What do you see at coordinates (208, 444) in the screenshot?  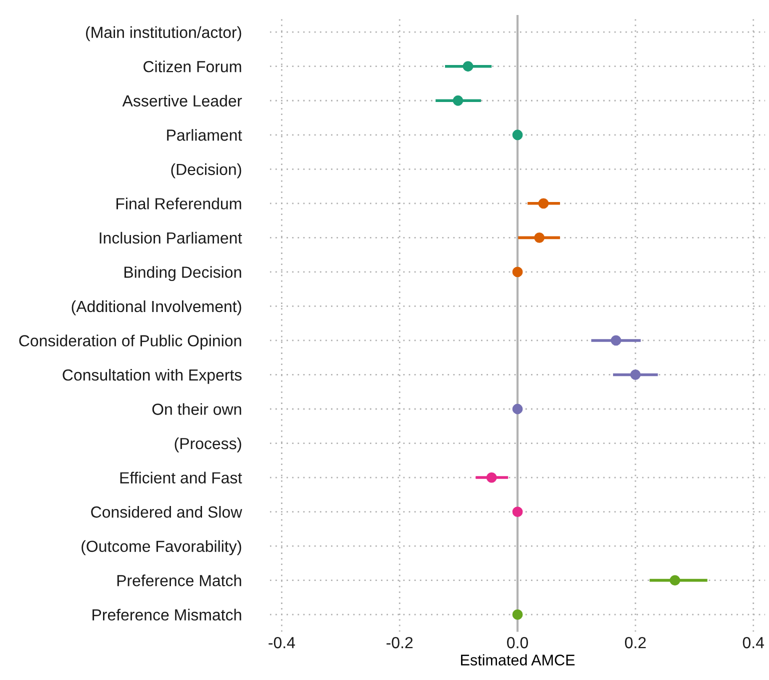 I see `y-tick-label: (Process)` at bounding box center [208, 444].